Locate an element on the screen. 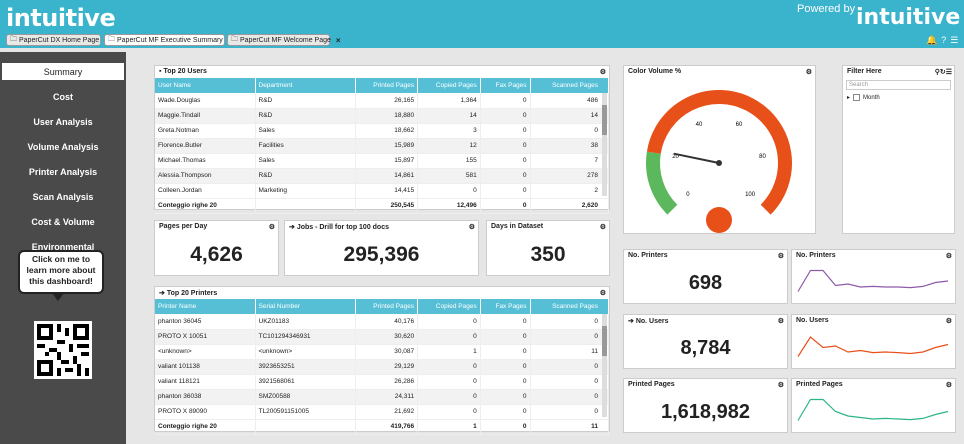 Image resolution: width=964 pixels, height=444 pixels. table-row: valiant 101138 3923653251 29,129 0 0 0 is located at coordinates (382, 367).